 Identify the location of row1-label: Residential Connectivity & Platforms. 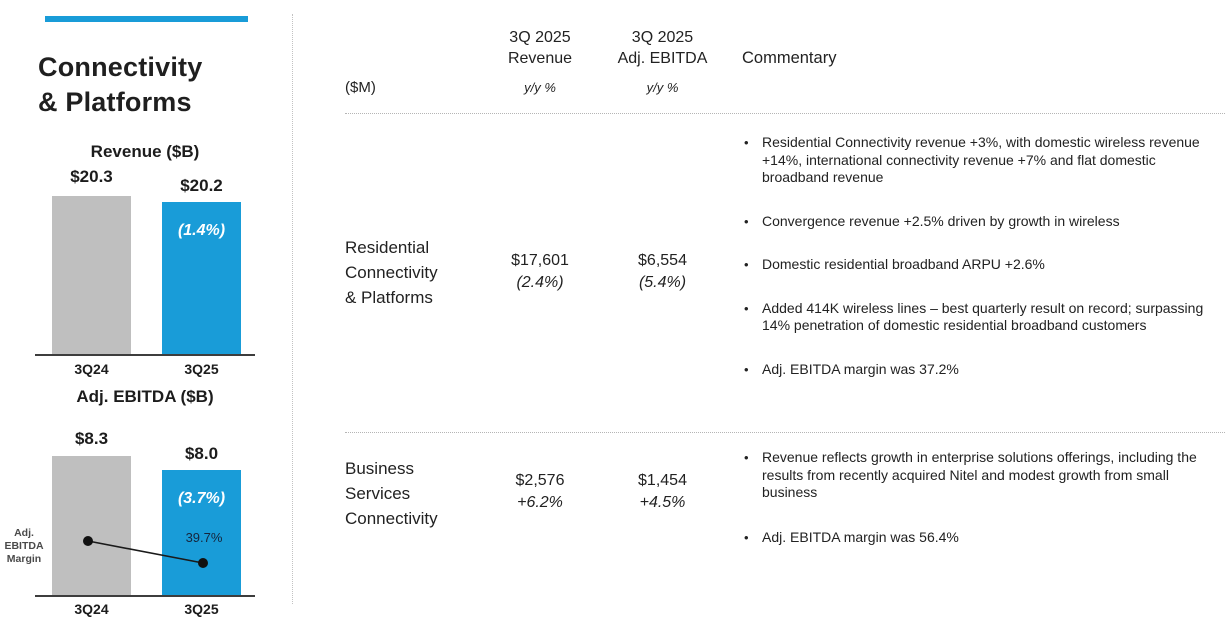
(391, 272).